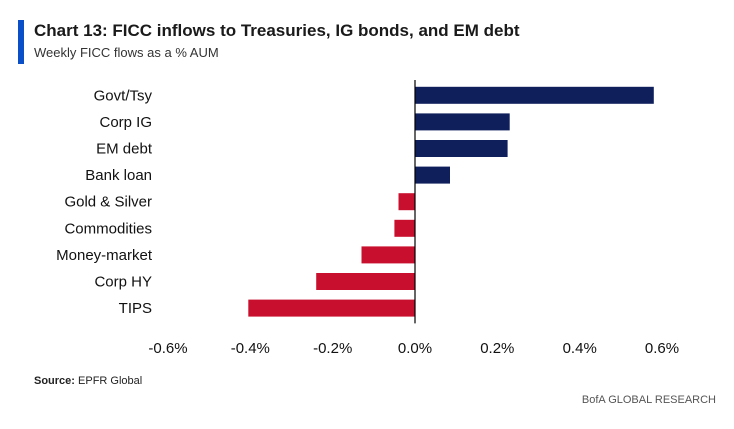  What do you see at coordinates (580, 348) in the screenshot?
I see `x-tick-label-5: 0.4%` at bounding box center [580, 348].